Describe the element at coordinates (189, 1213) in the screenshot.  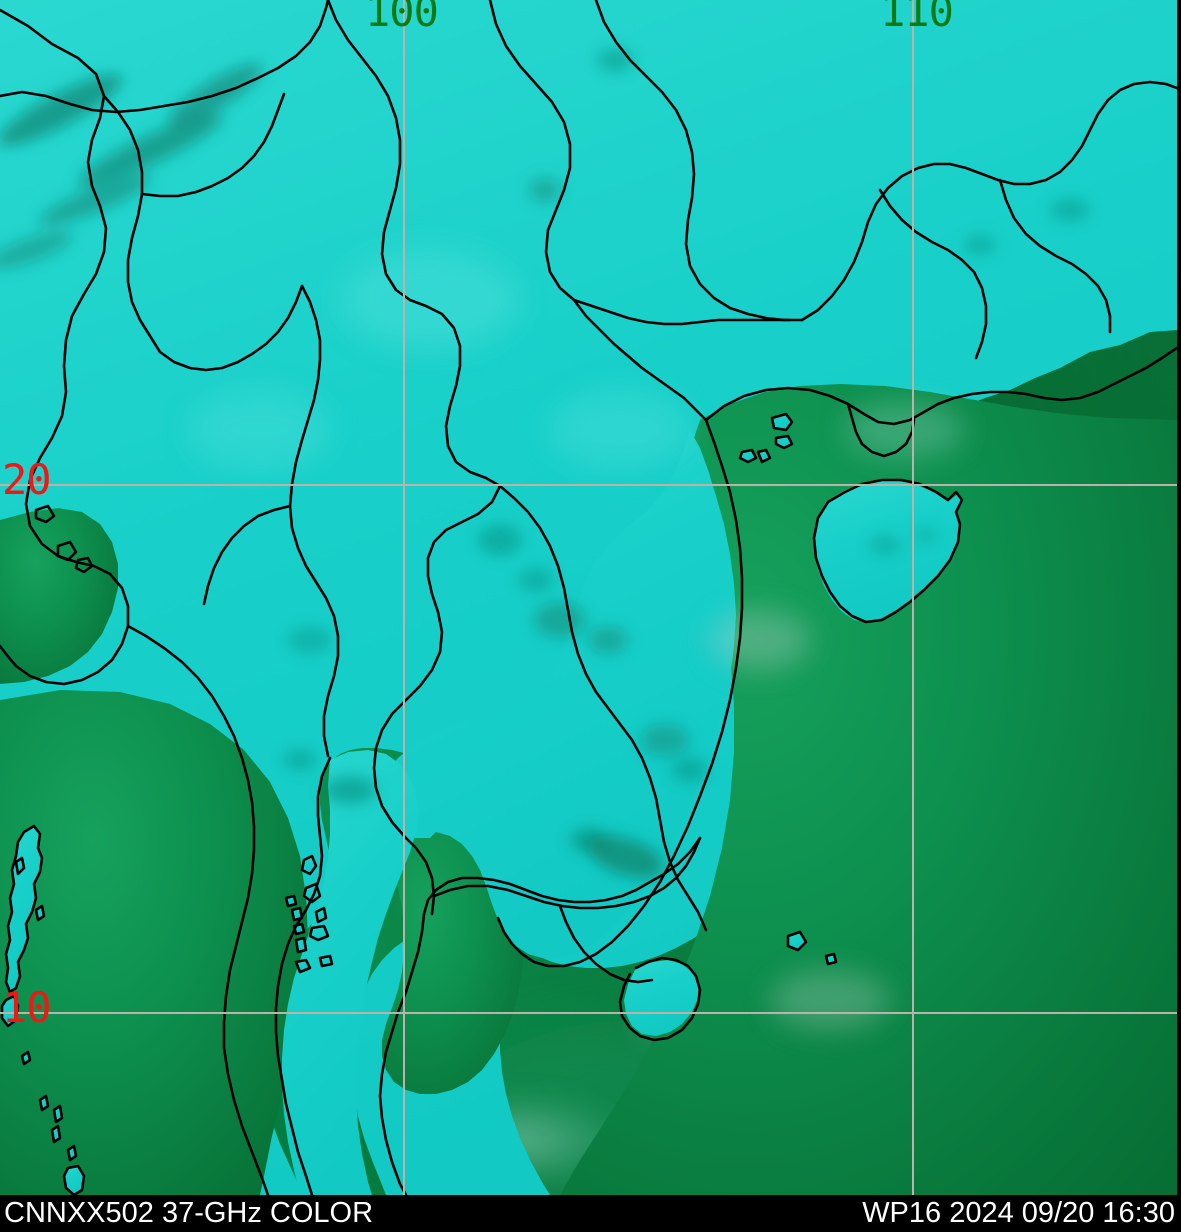
I see `product-label: CNNXX502 37-GHz COLOR` at that location.